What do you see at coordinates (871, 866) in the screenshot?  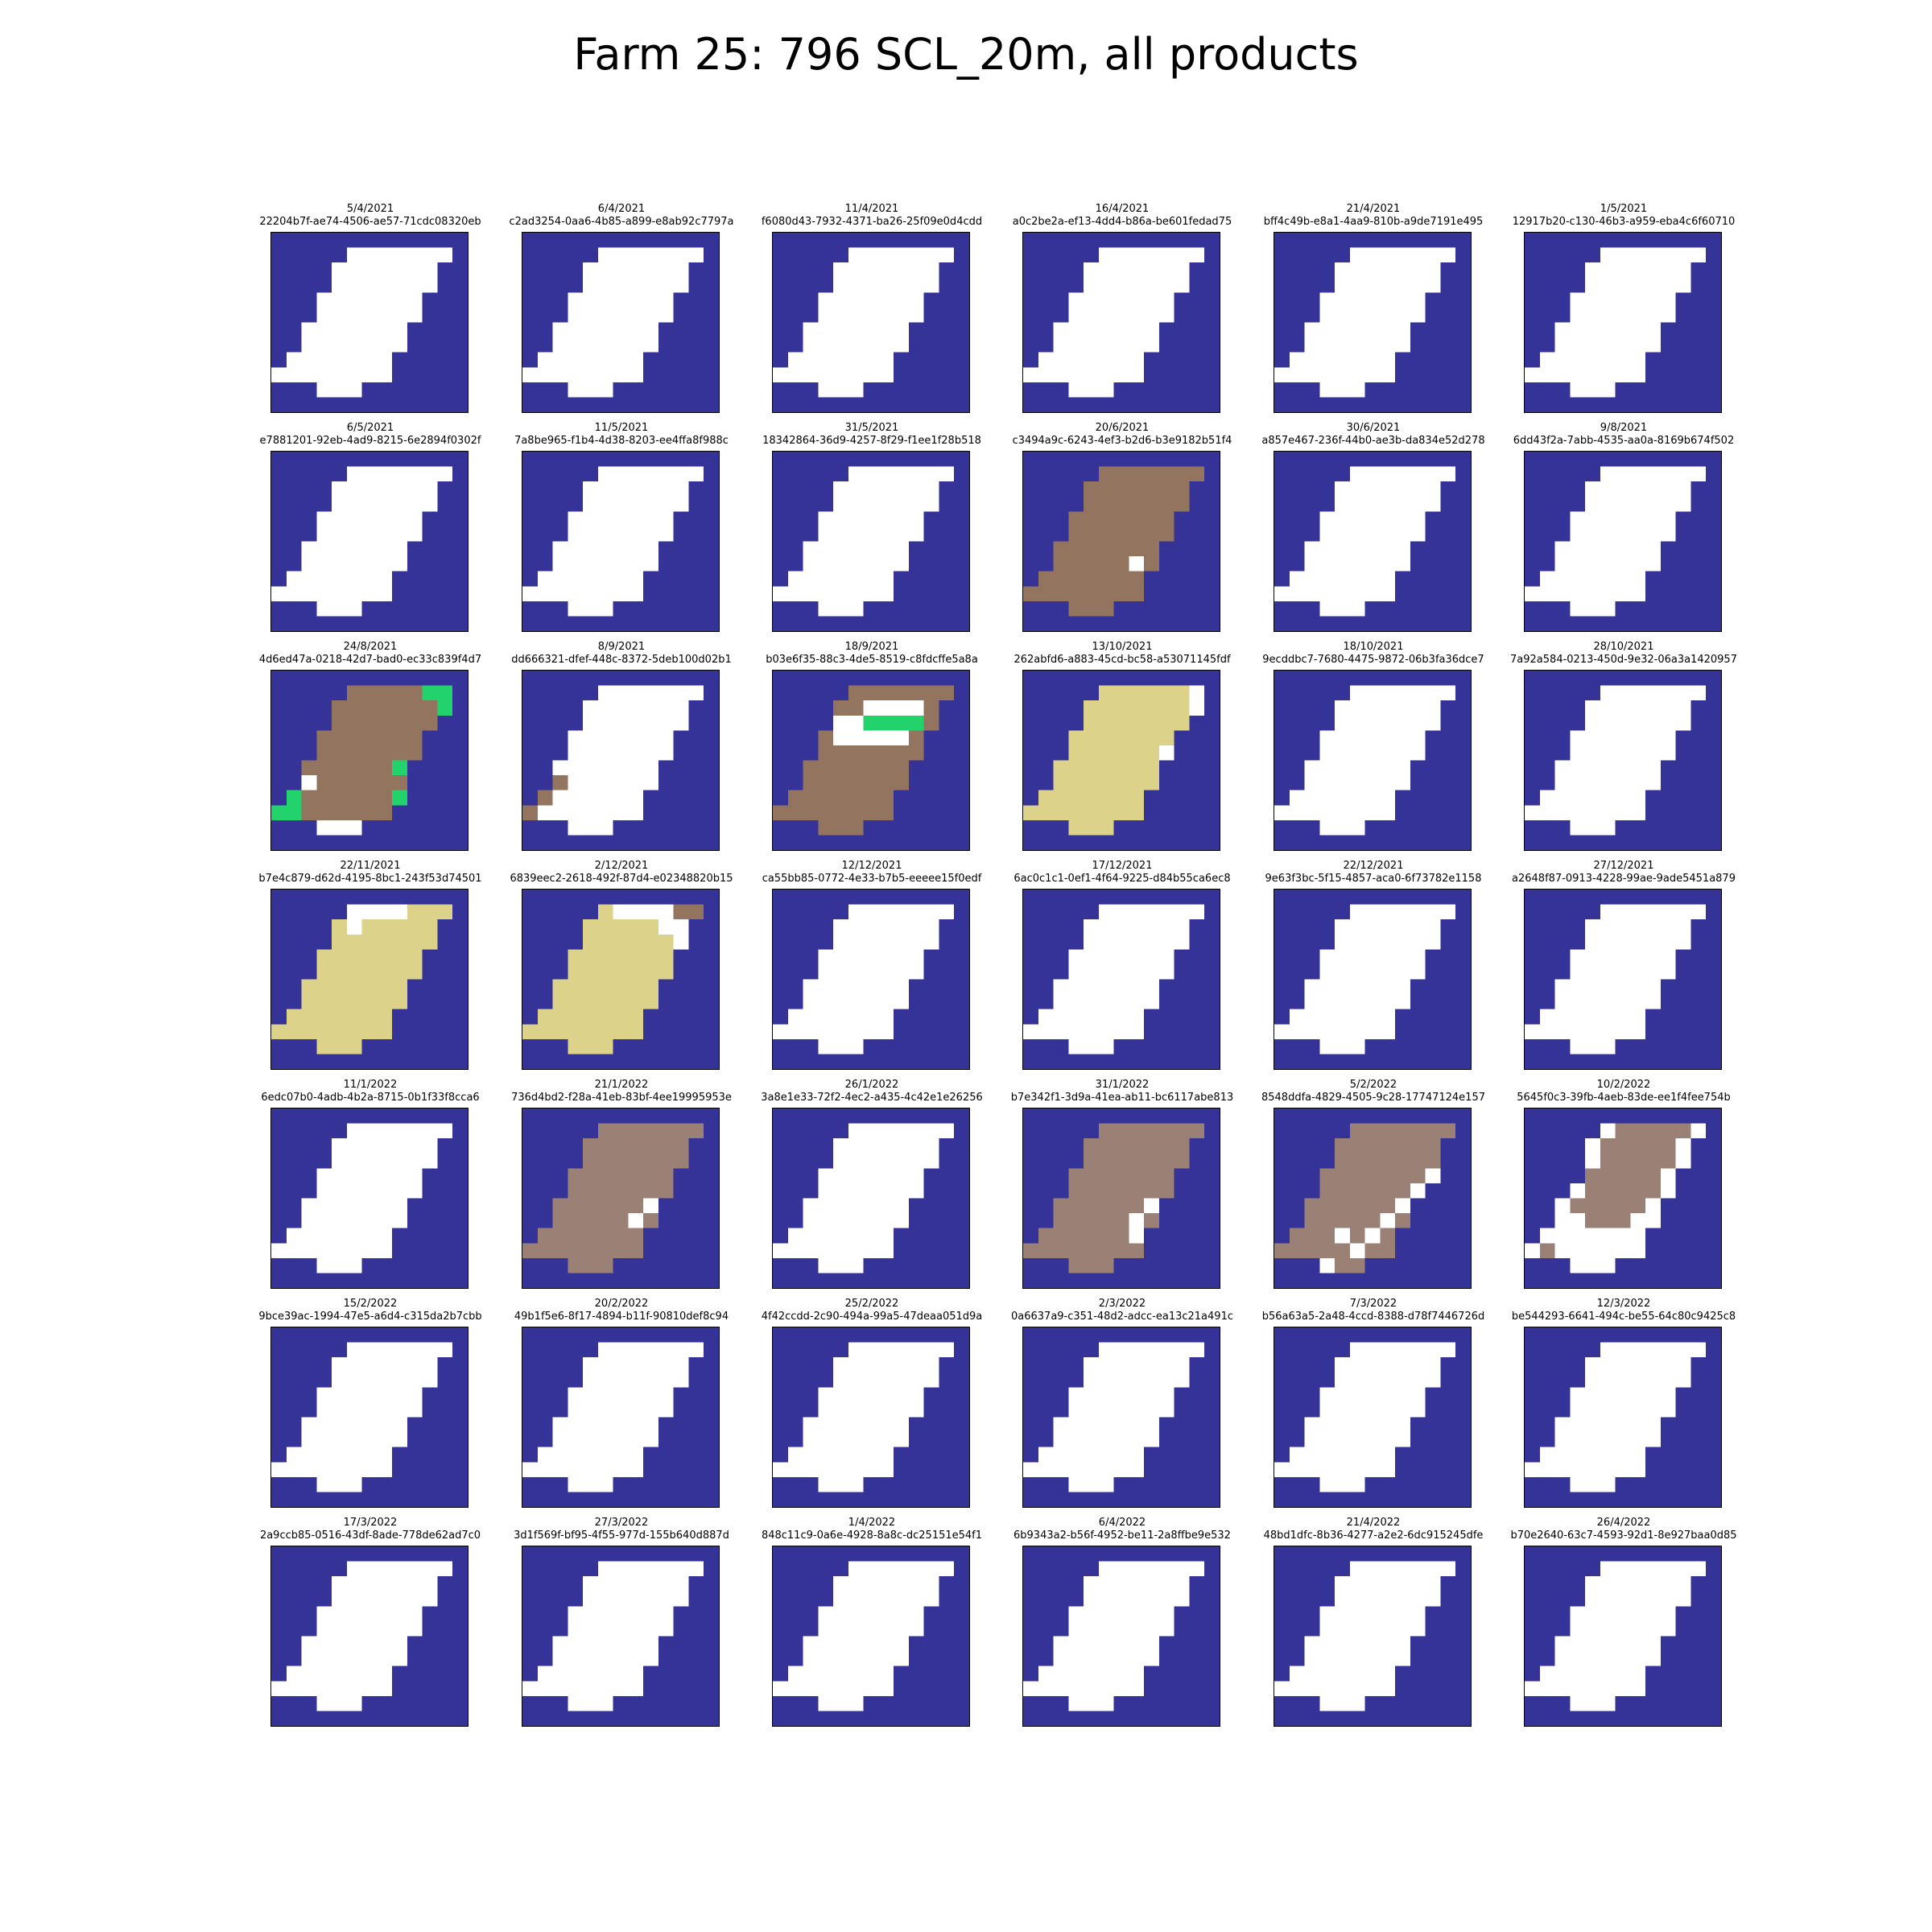 I see `panel-date: 12/12/2021` at bounding box center [871, 866].